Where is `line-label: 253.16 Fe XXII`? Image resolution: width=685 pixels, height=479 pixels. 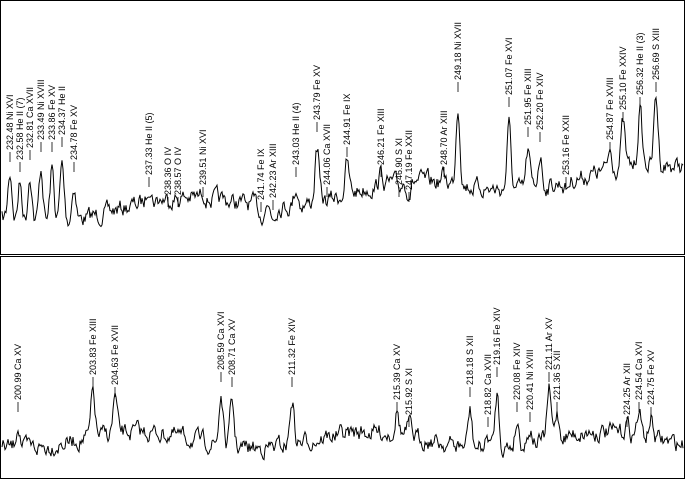
line-label: 253.16 Fe XXII is located at coordinates (566, 145).